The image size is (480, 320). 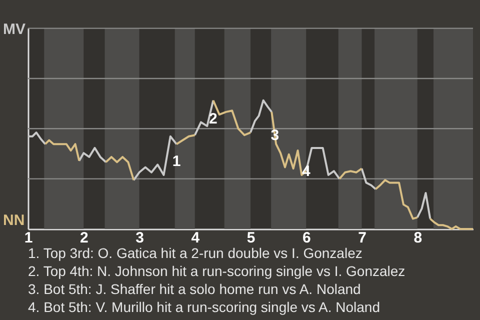 What do you see at coordinates (176, 161) in the screenshot?
I see `annotation: 1` at bounding box center [176, 161].